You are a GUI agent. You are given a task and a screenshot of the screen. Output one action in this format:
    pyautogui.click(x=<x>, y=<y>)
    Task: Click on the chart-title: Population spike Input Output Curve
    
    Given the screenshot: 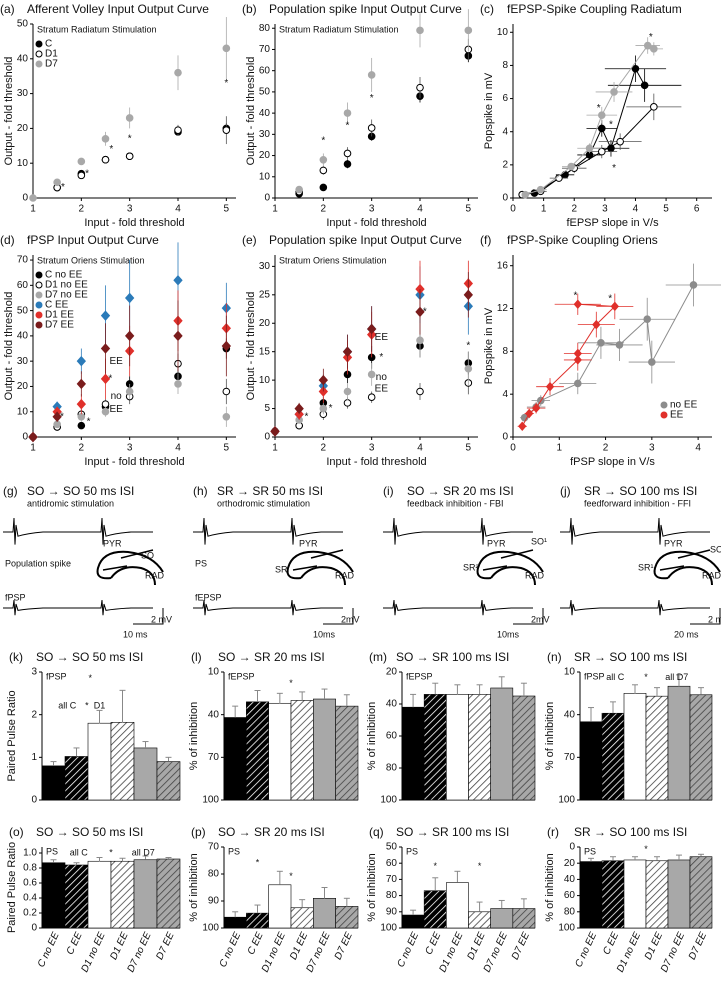 What is the action you would take?
    pyautogui.click(x=365, y=9)
    